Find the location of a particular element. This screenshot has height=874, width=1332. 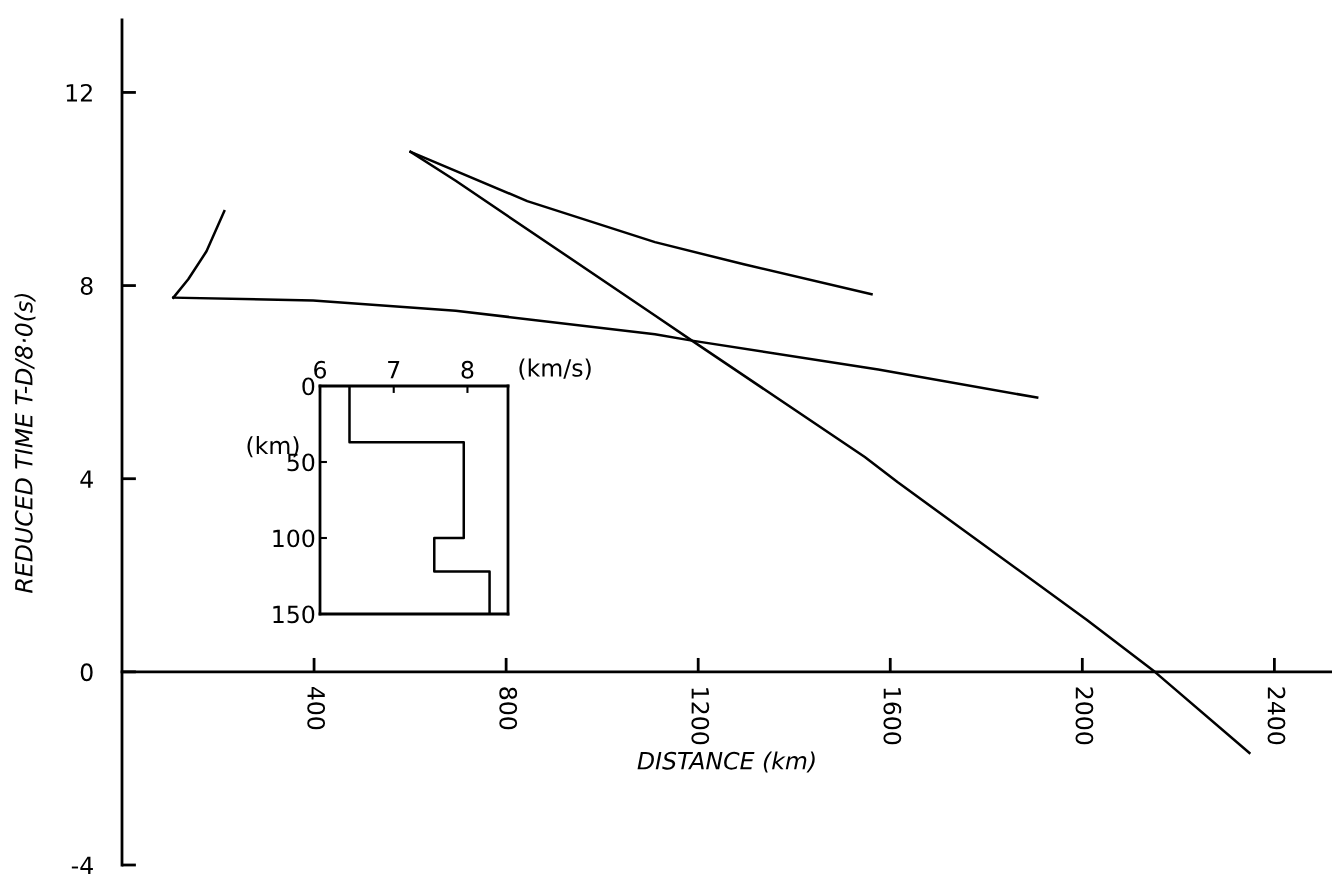

y-tick-label: -4 is located at coordinates (82, 865).